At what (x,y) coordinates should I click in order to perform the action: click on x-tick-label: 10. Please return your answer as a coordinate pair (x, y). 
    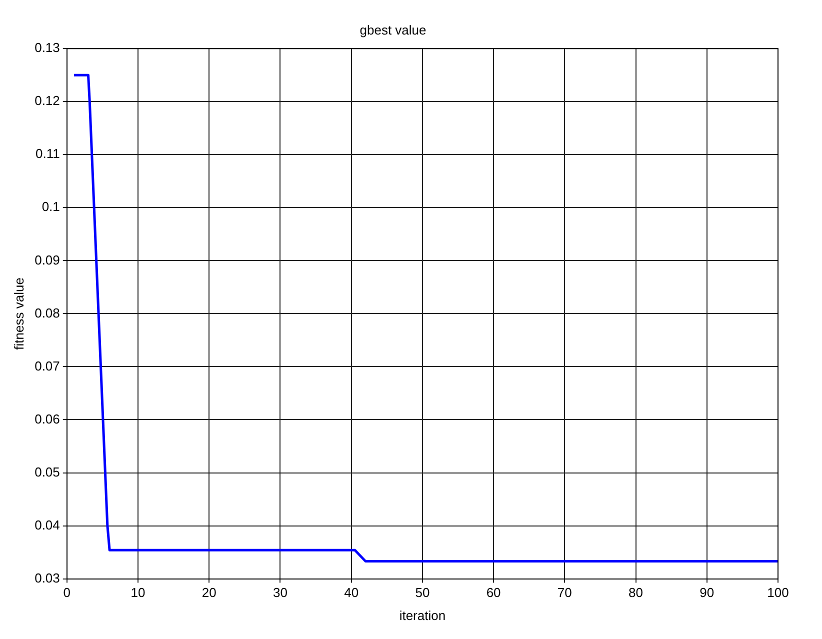
    Looking at the image, I should click on (138, 592).